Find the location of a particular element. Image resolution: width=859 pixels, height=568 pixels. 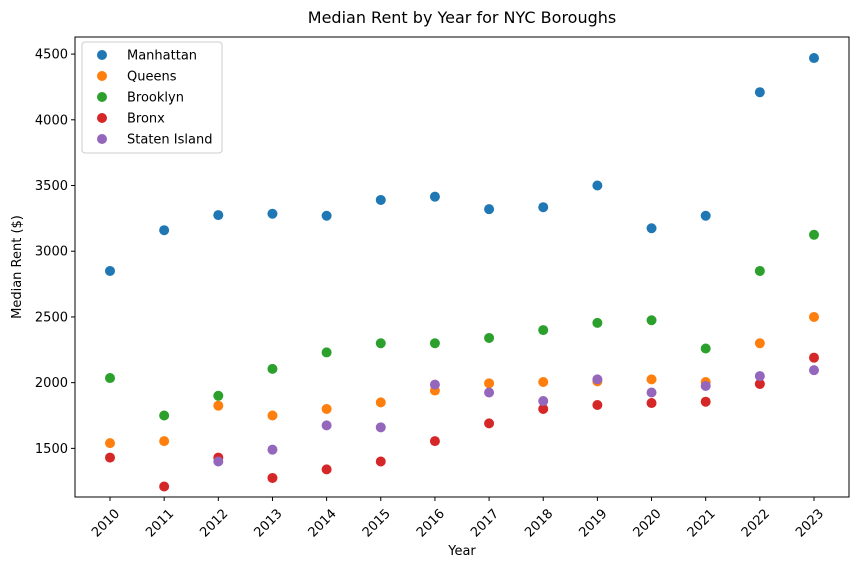

y-tick-label: 2500 is located at coordinates (51, 317).